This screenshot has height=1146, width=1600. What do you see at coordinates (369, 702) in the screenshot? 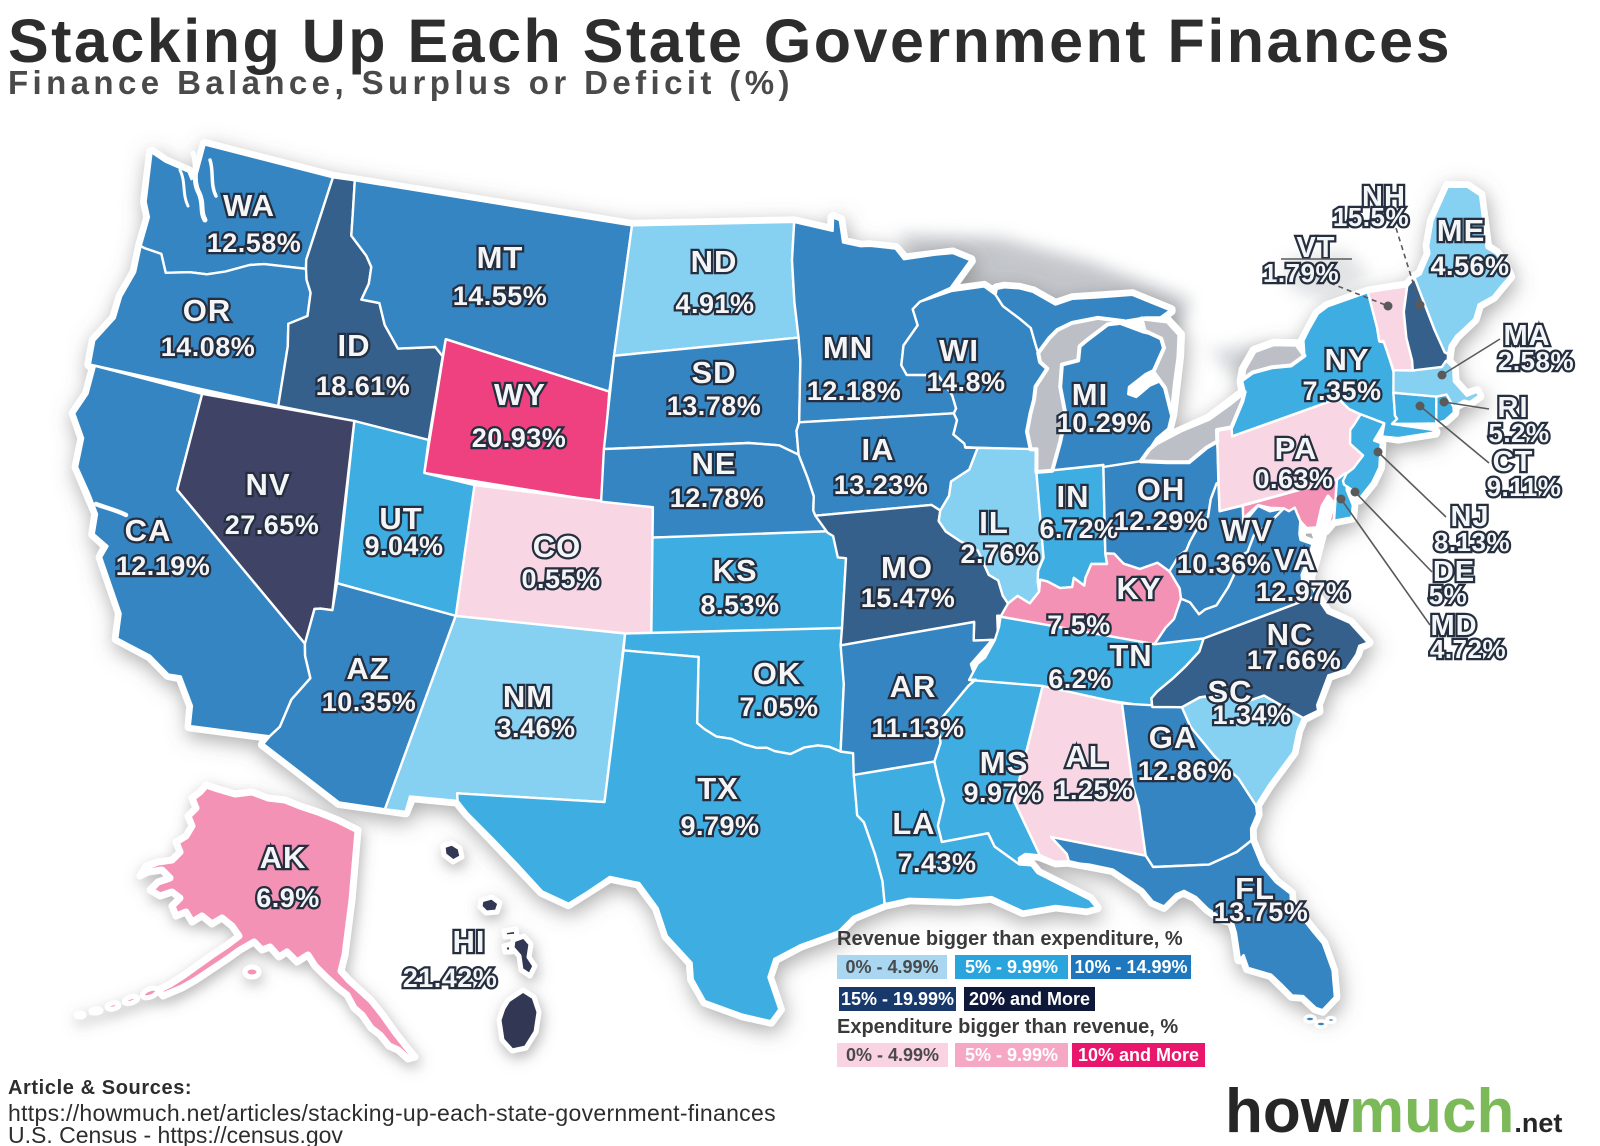
I see `svg-text: 10.35%` at bounding box center [369, 702].